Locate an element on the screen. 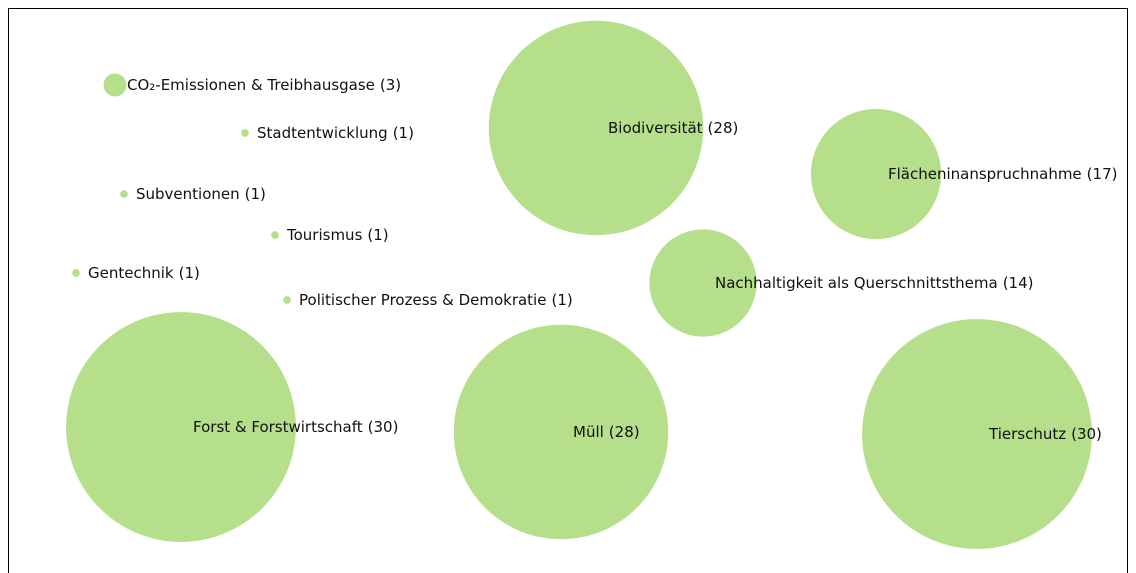  bubble-label: Gentechnik (1) is located at coordinates (144, 273).